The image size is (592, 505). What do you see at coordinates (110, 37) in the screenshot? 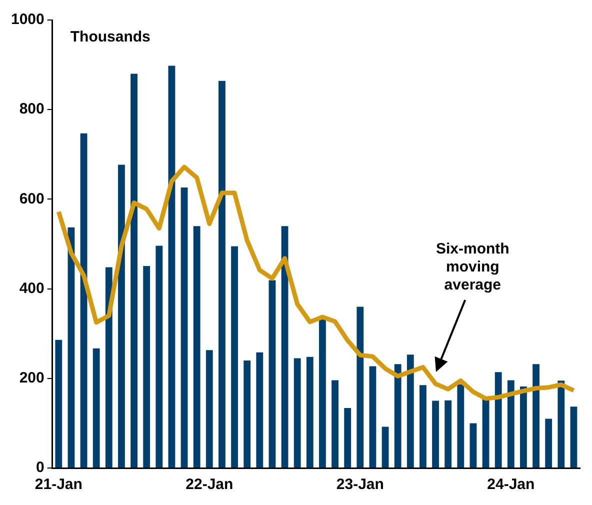
I see `annotation: Thousands` at bounding box center [110, 37].